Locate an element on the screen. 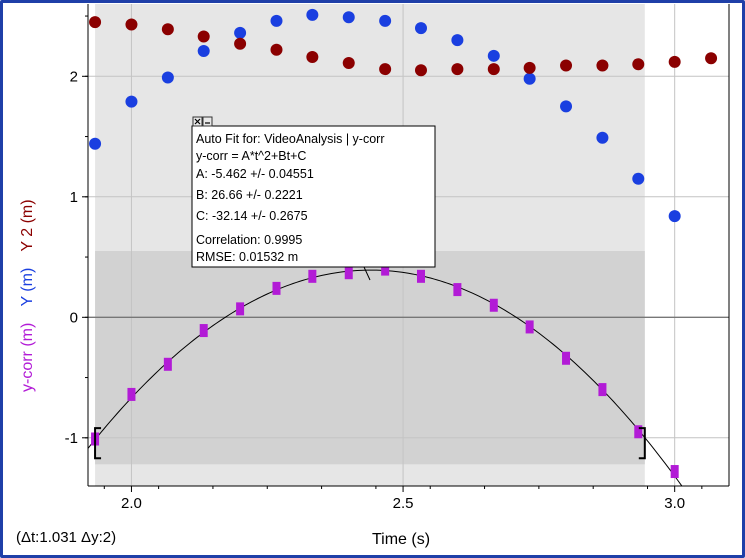 The image size is (745, 558). fit-box-leader is located at coordinates (367, 273).